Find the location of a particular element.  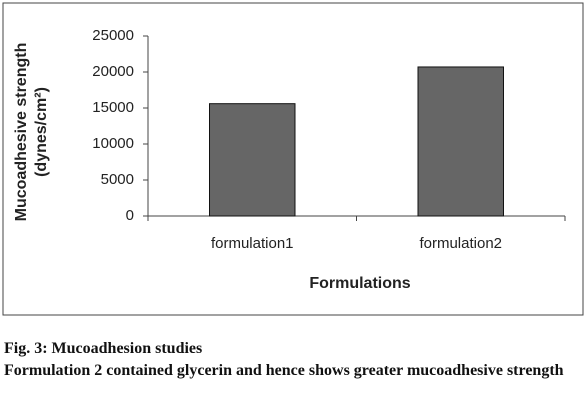

y-tick-label: 20000 is located at coordinates (113, 71).